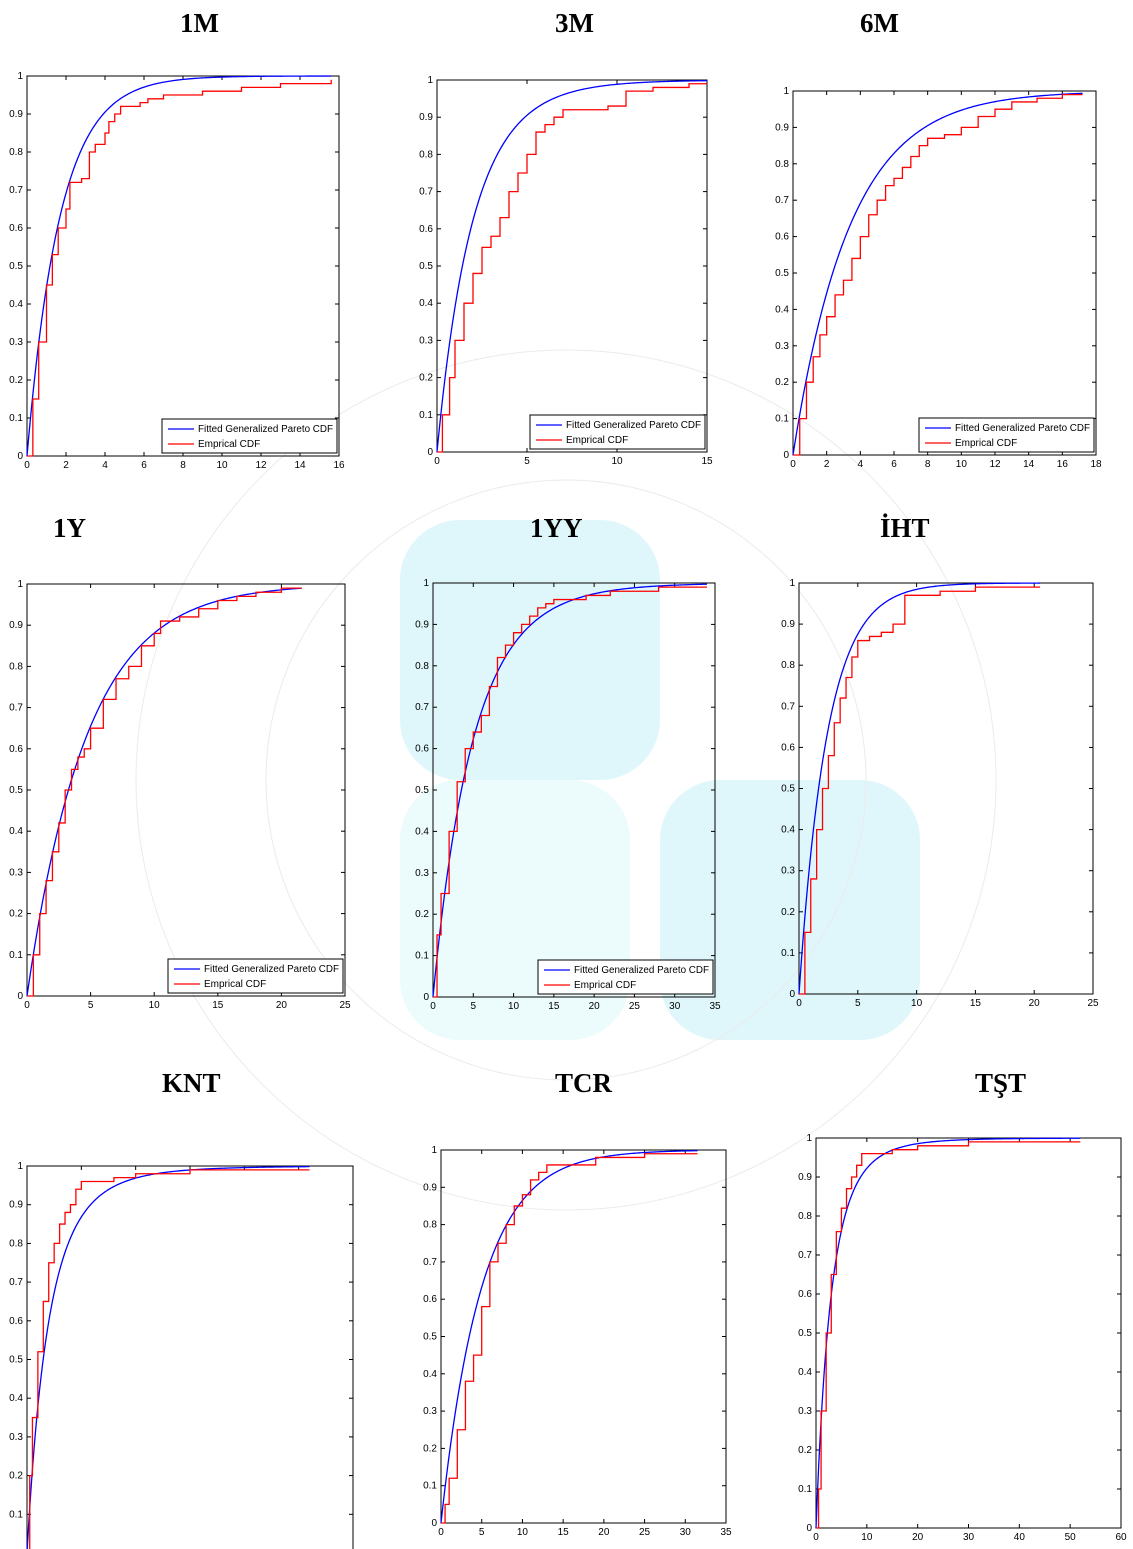 The height and width of the screenshot is (1549, 1133). I want to click on x-tick-label: 60, so click(1121, 1537).